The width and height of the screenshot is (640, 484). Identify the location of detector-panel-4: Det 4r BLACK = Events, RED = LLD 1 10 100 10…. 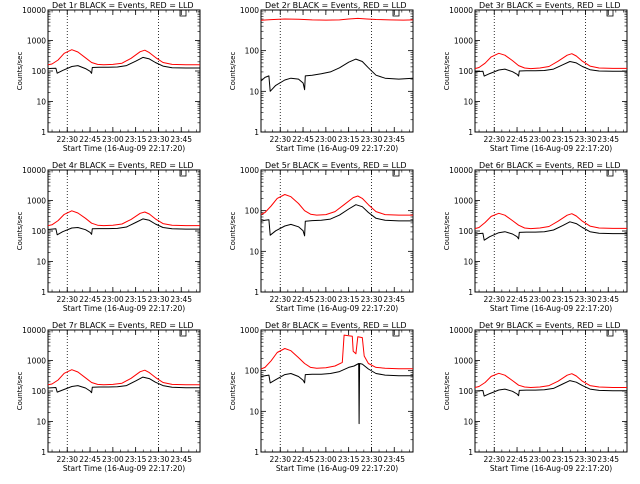
(108, 237).